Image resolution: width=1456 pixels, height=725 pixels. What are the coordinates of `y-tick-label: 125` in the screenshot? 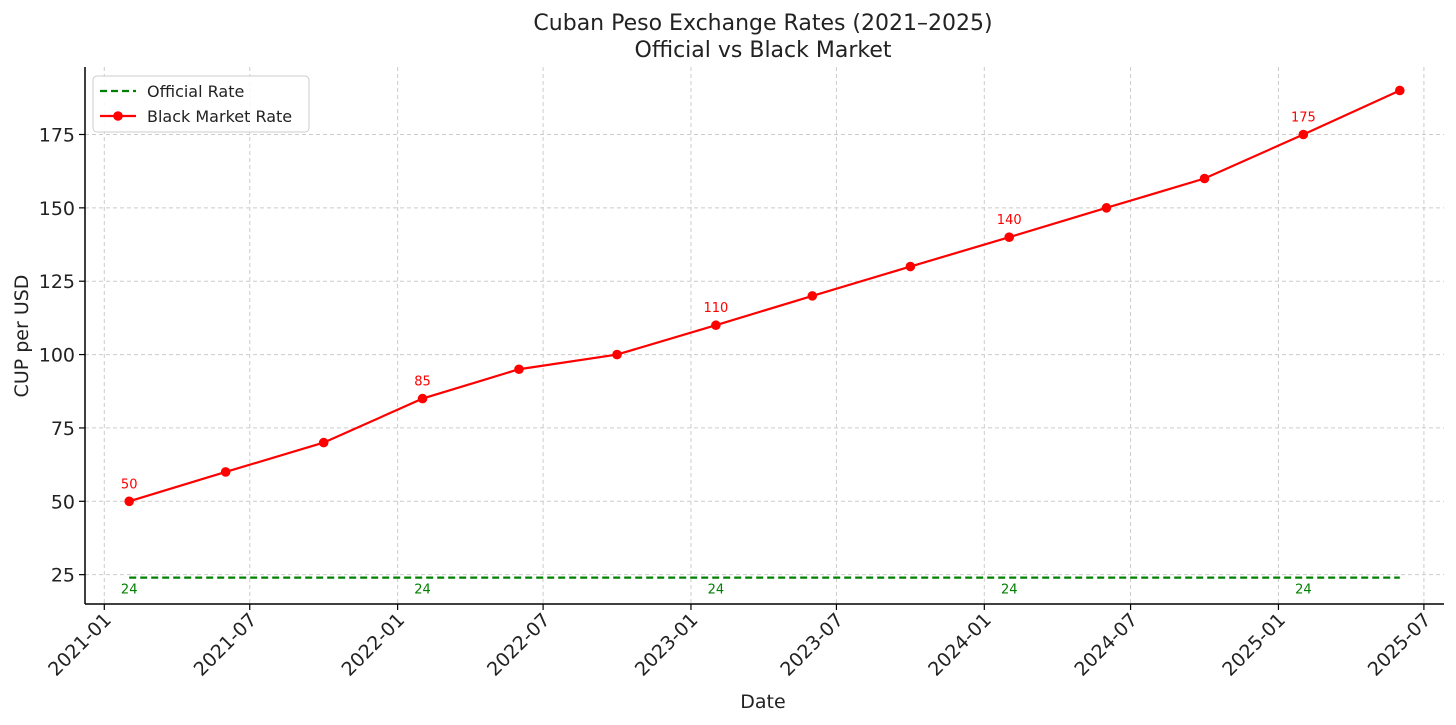 It's located at (57, 282).